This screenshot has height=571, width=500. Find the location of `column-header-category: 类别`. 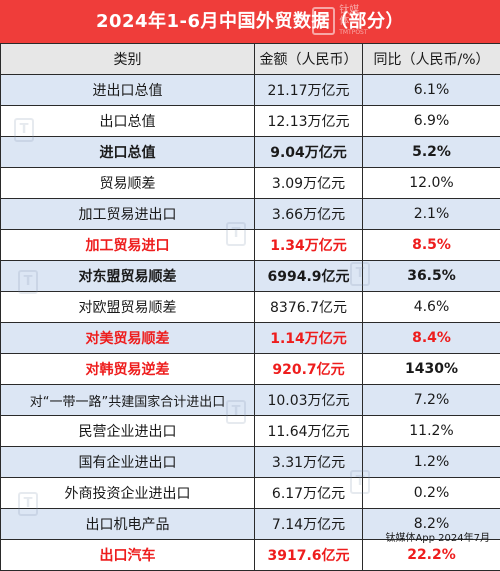

column-header-category: 类别 is located at coordinates (128, 59).